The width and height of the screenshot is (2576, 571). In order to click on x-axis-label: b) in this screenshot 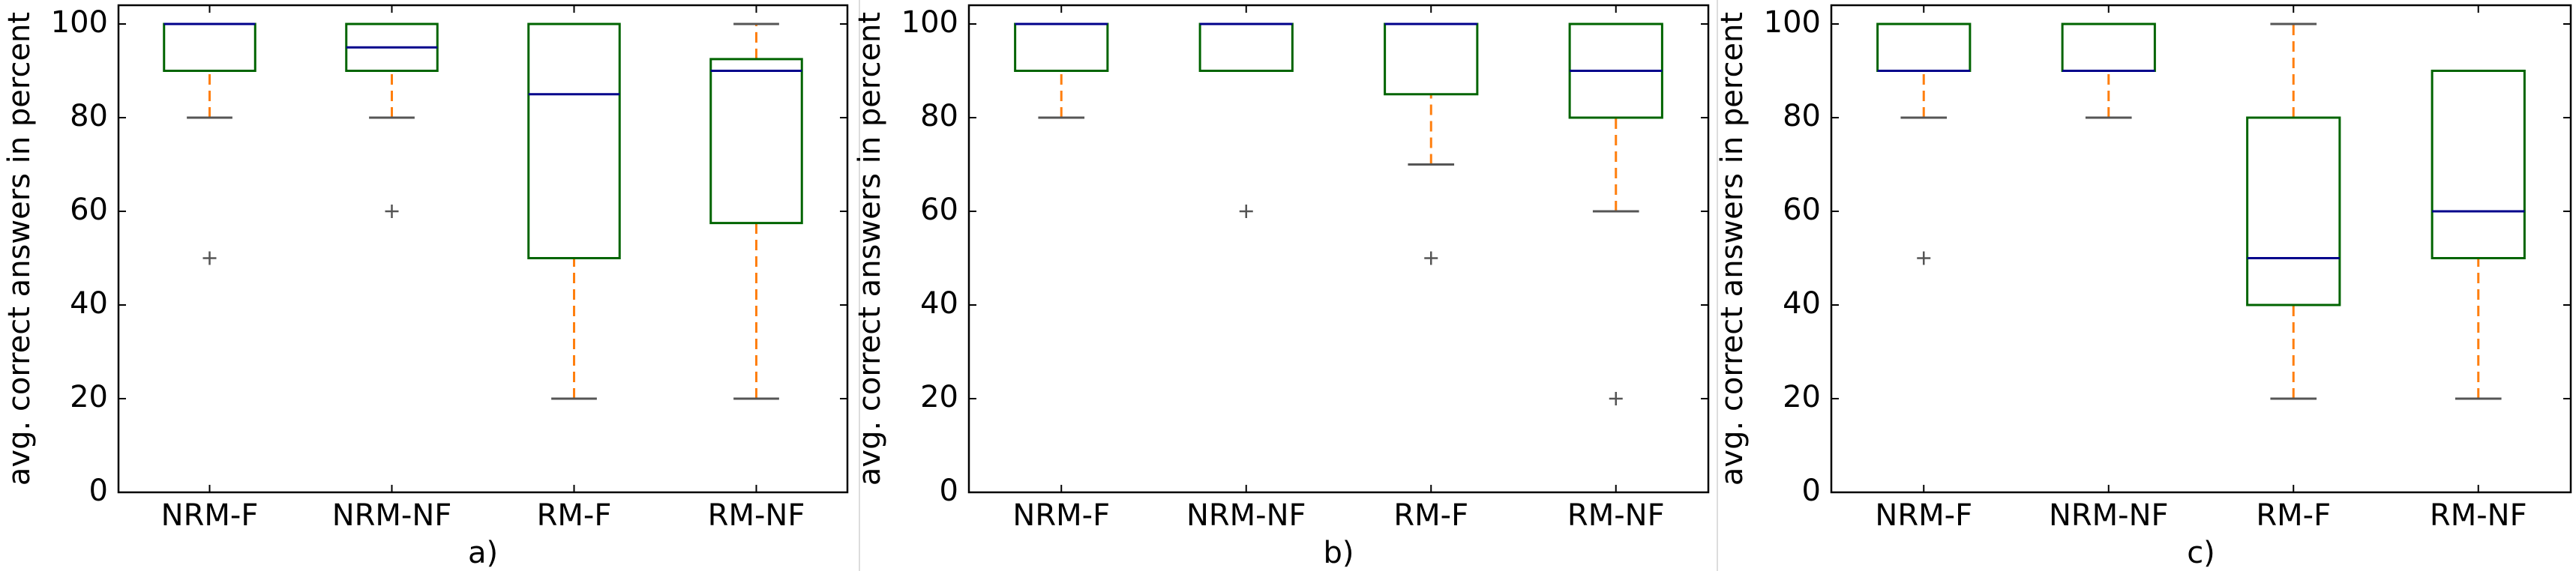, I will do `click(1339, 553)`.